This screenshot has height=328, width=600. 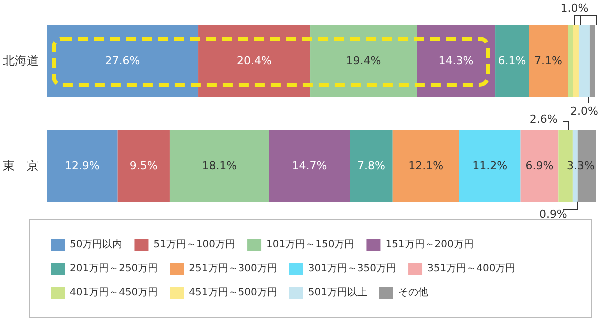 I want to click on data-label: 0.9%, so click(x=553, y=214).